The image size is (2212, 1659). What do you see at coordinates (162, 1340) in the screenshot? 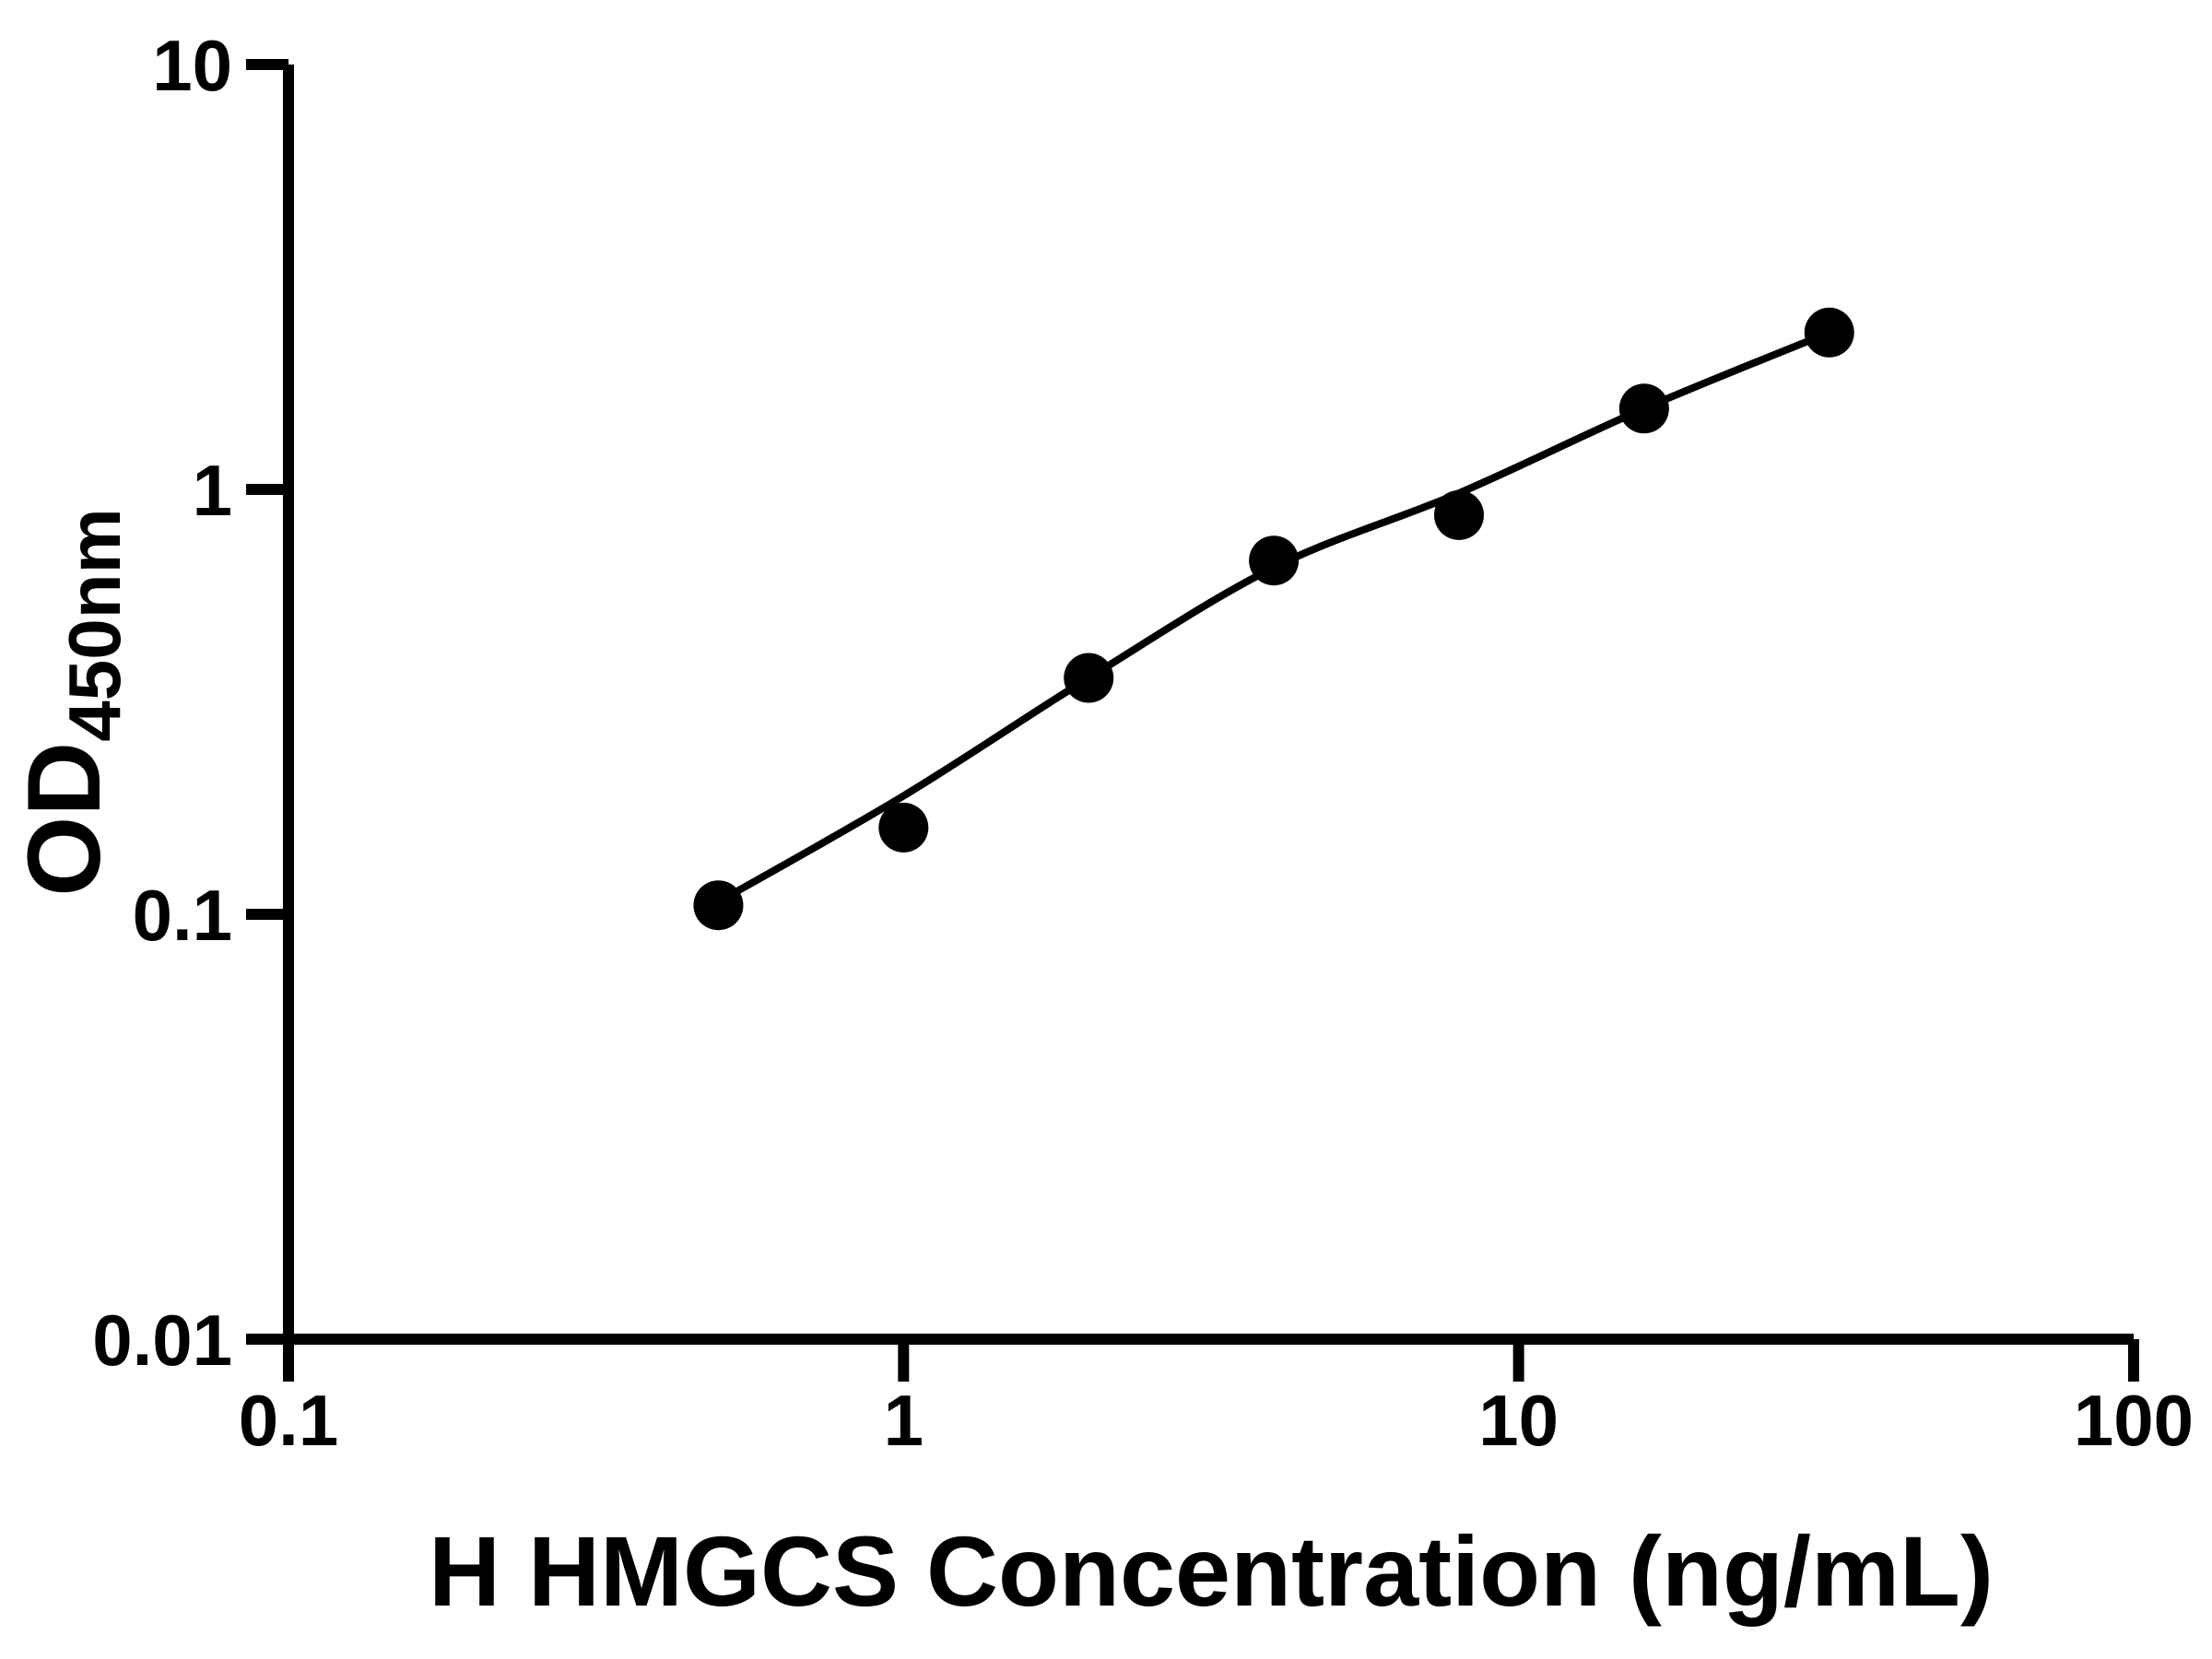
I see `y-tick-label: 0.01` at bounding box center [162, 1340].